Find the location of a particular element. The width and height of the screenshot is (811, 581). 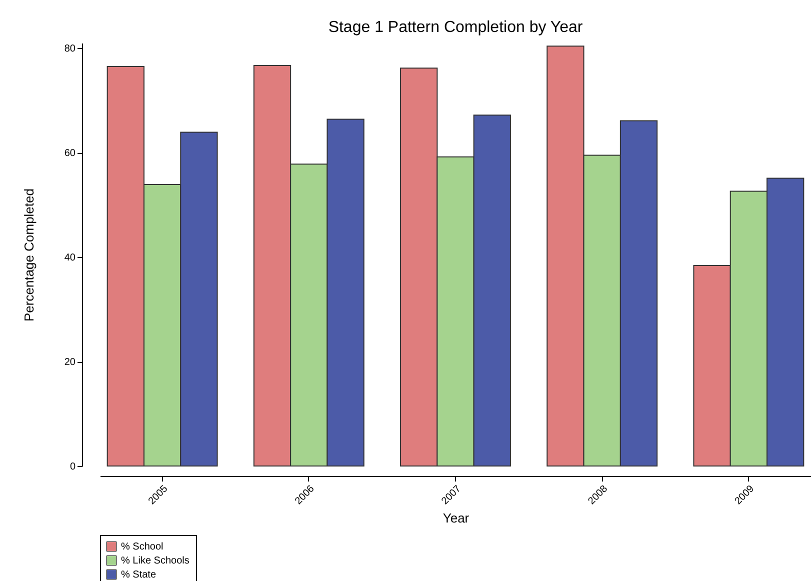

y-tick-label: 60 is located at coordinates (70, 154).